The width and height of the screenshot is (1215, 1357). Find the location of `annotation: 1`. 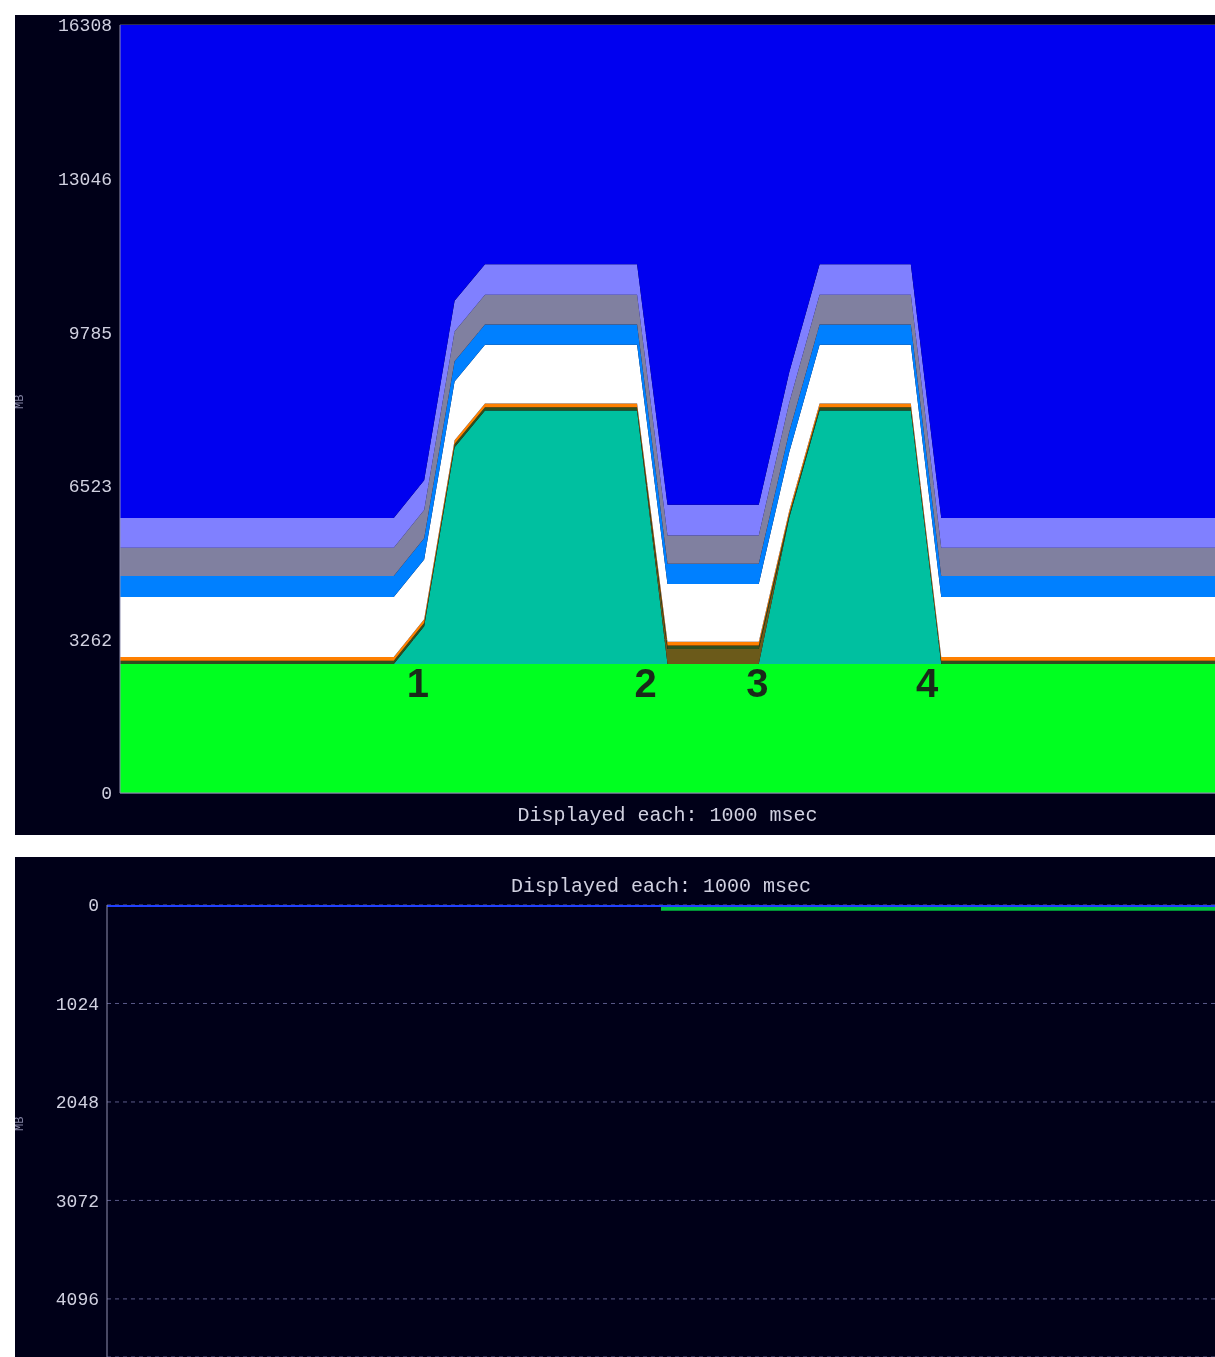

annotation: 1 is located at coordinates (417, 684).